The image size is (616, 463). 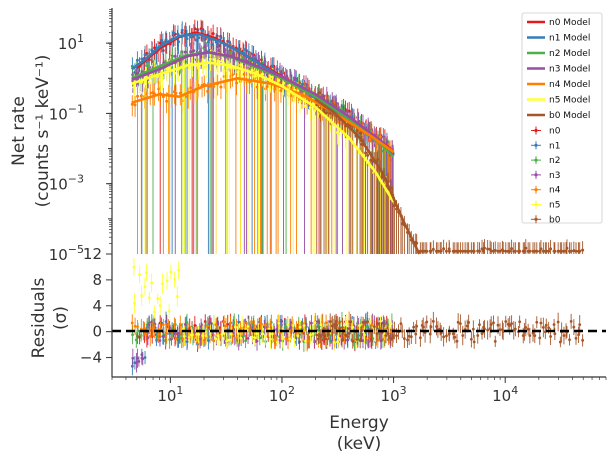 I want to click on residual-point-n1, so click(x=145, y=357).